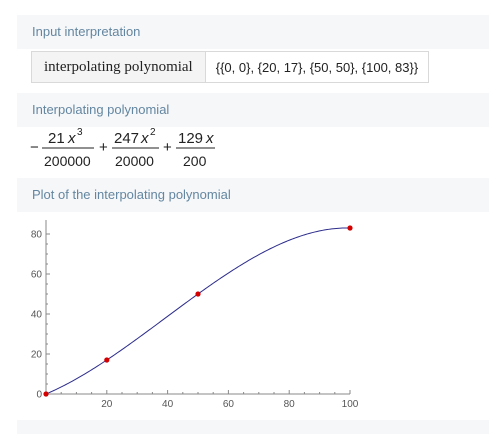 The image size is (489, 434). I want to click on plot-header: Plot of the interpolating polynomial, so click(253, 195).